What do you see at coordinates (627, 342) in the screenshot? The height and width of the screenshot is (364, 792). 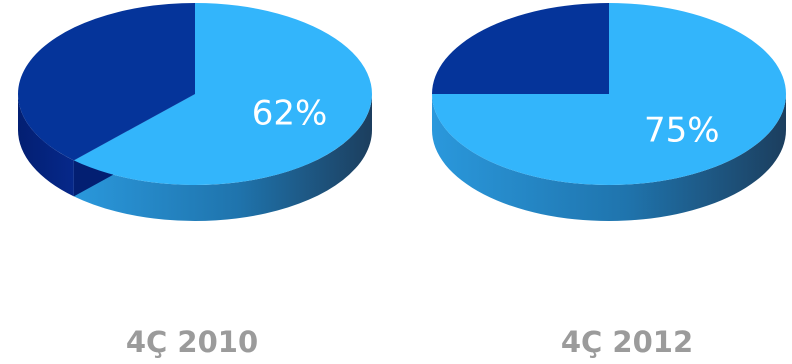 I see `caption-4c-2012: 4Ç 2012` at bounding box center [627, 342].